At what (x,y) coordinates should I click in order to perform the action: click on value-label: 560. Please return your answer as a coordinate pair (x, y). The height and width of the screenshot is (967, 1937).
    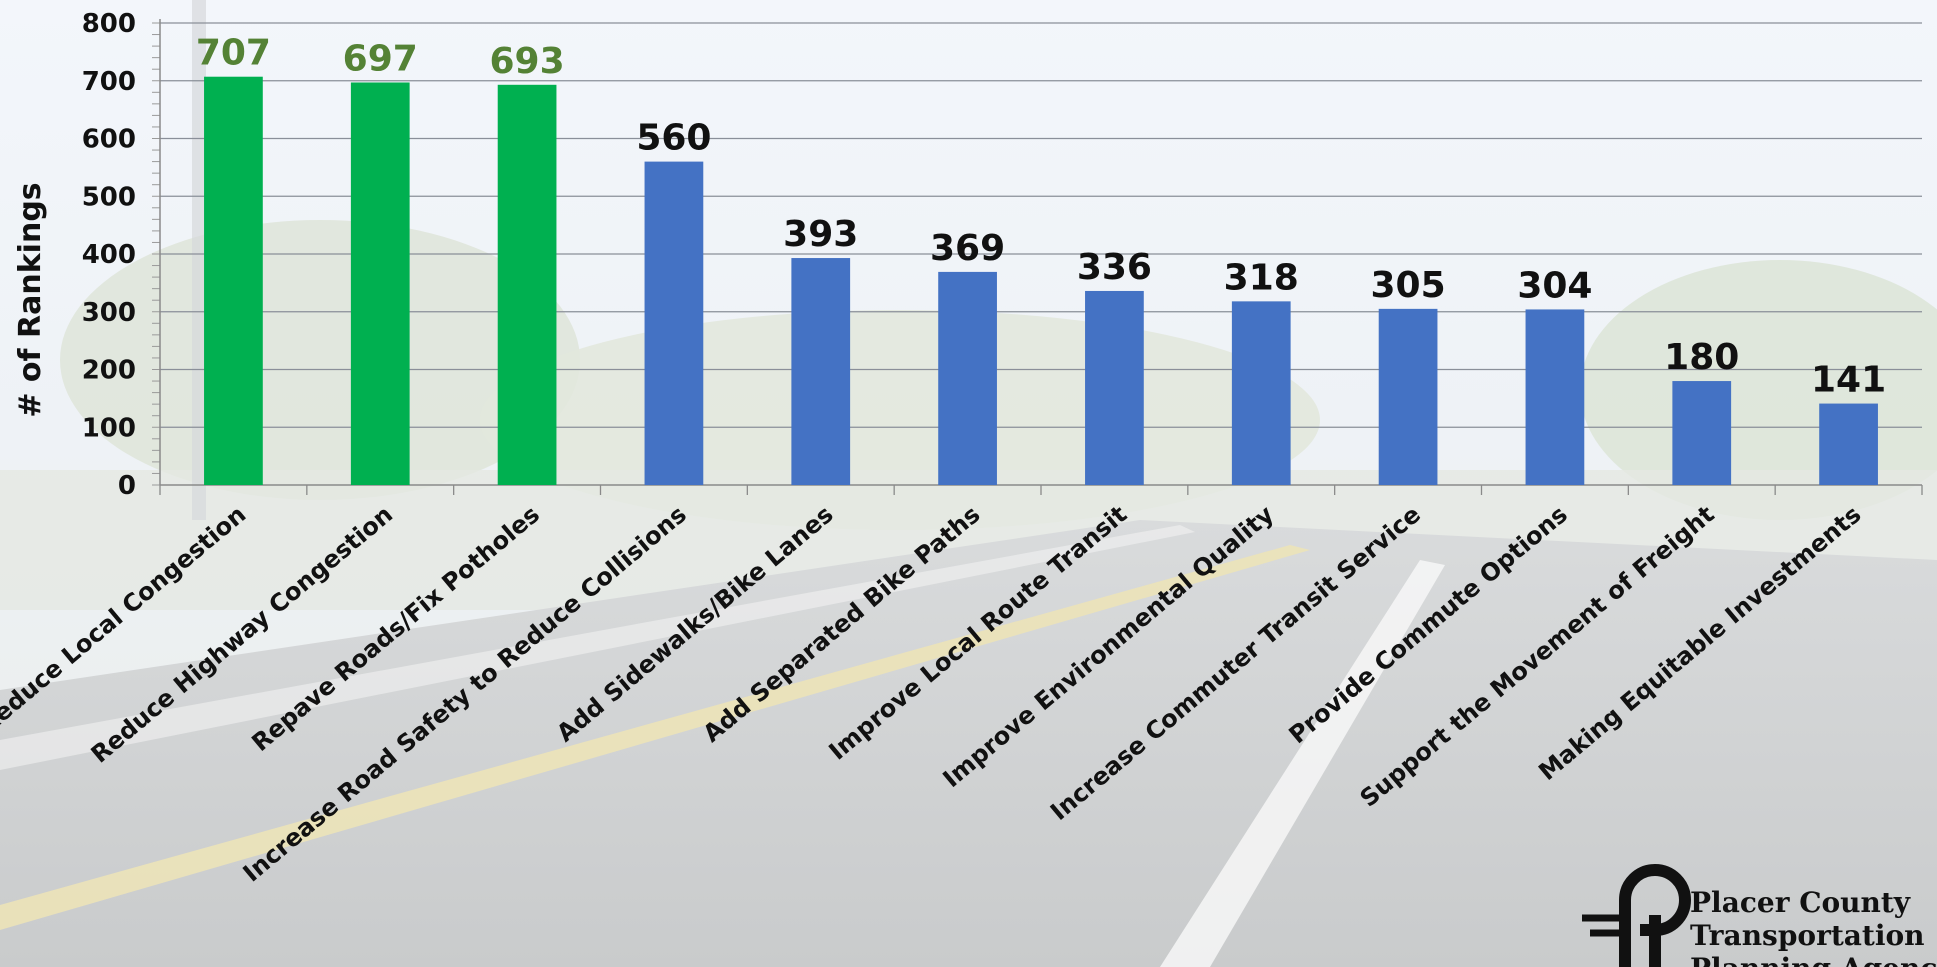
    Looking at the image, I should click on (673, 138).